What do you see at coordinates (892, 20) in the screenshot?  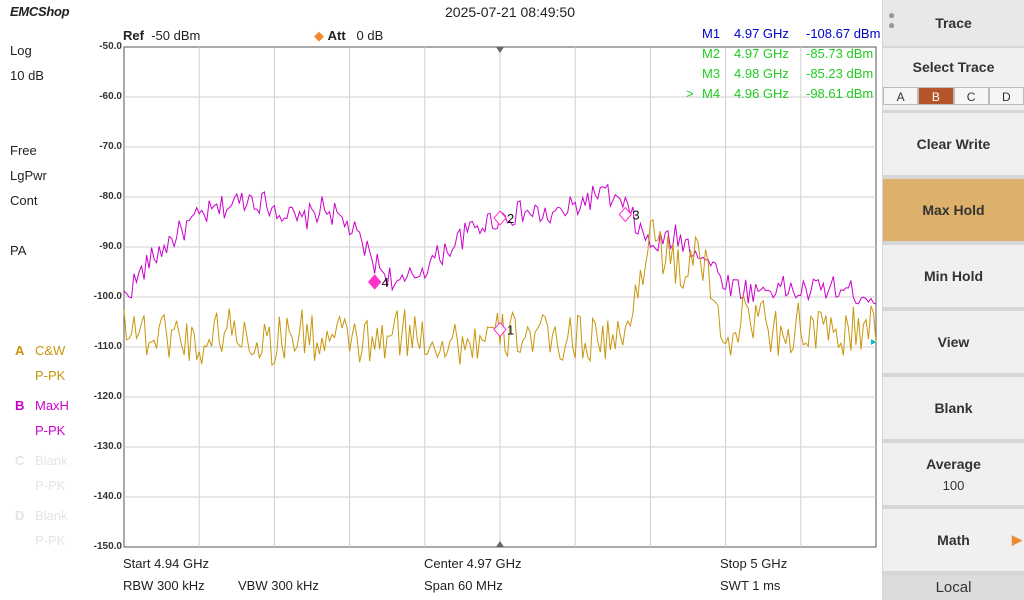 I see `menu-handle-icon: ● ●` at bounding box center [892, 20].